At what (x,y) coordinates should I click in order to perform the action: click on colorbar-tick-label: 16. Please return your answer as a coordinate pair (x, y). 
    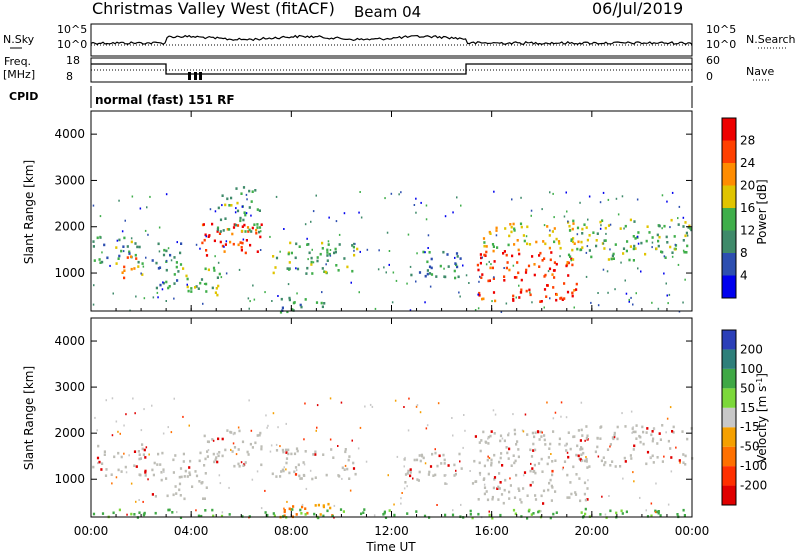
    Looking at the image, I should click on (747, 208).